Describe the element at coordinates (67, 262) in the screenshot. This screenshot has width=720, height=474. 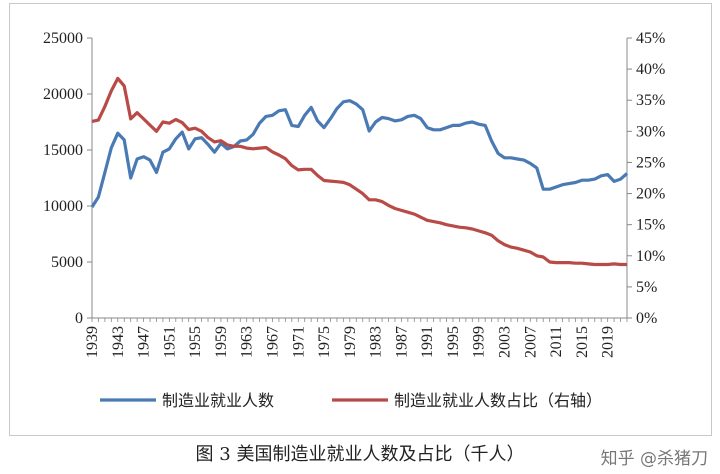
I see `y-left-tick-label: 5000` at that location.